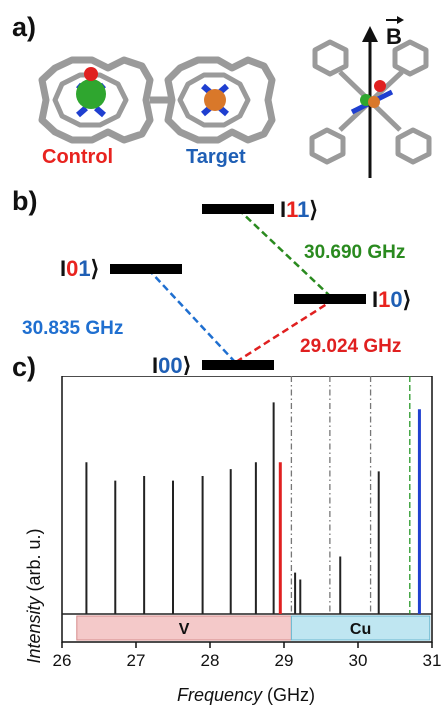  What do you see at coordinates (210, 660) in the screenshot?
I see `x-tick-label-2: 28` at bounding box center [210, 660].